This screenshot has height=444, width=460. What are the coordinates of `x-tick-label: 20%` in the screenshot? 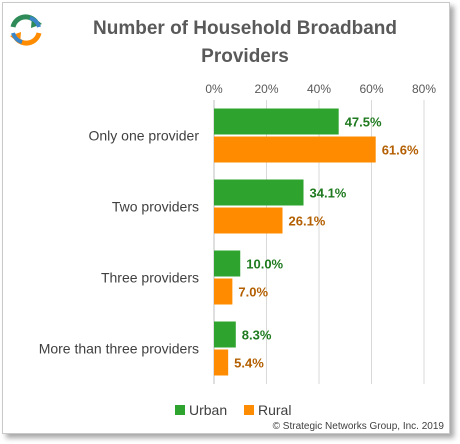 It's located at (266, 89).